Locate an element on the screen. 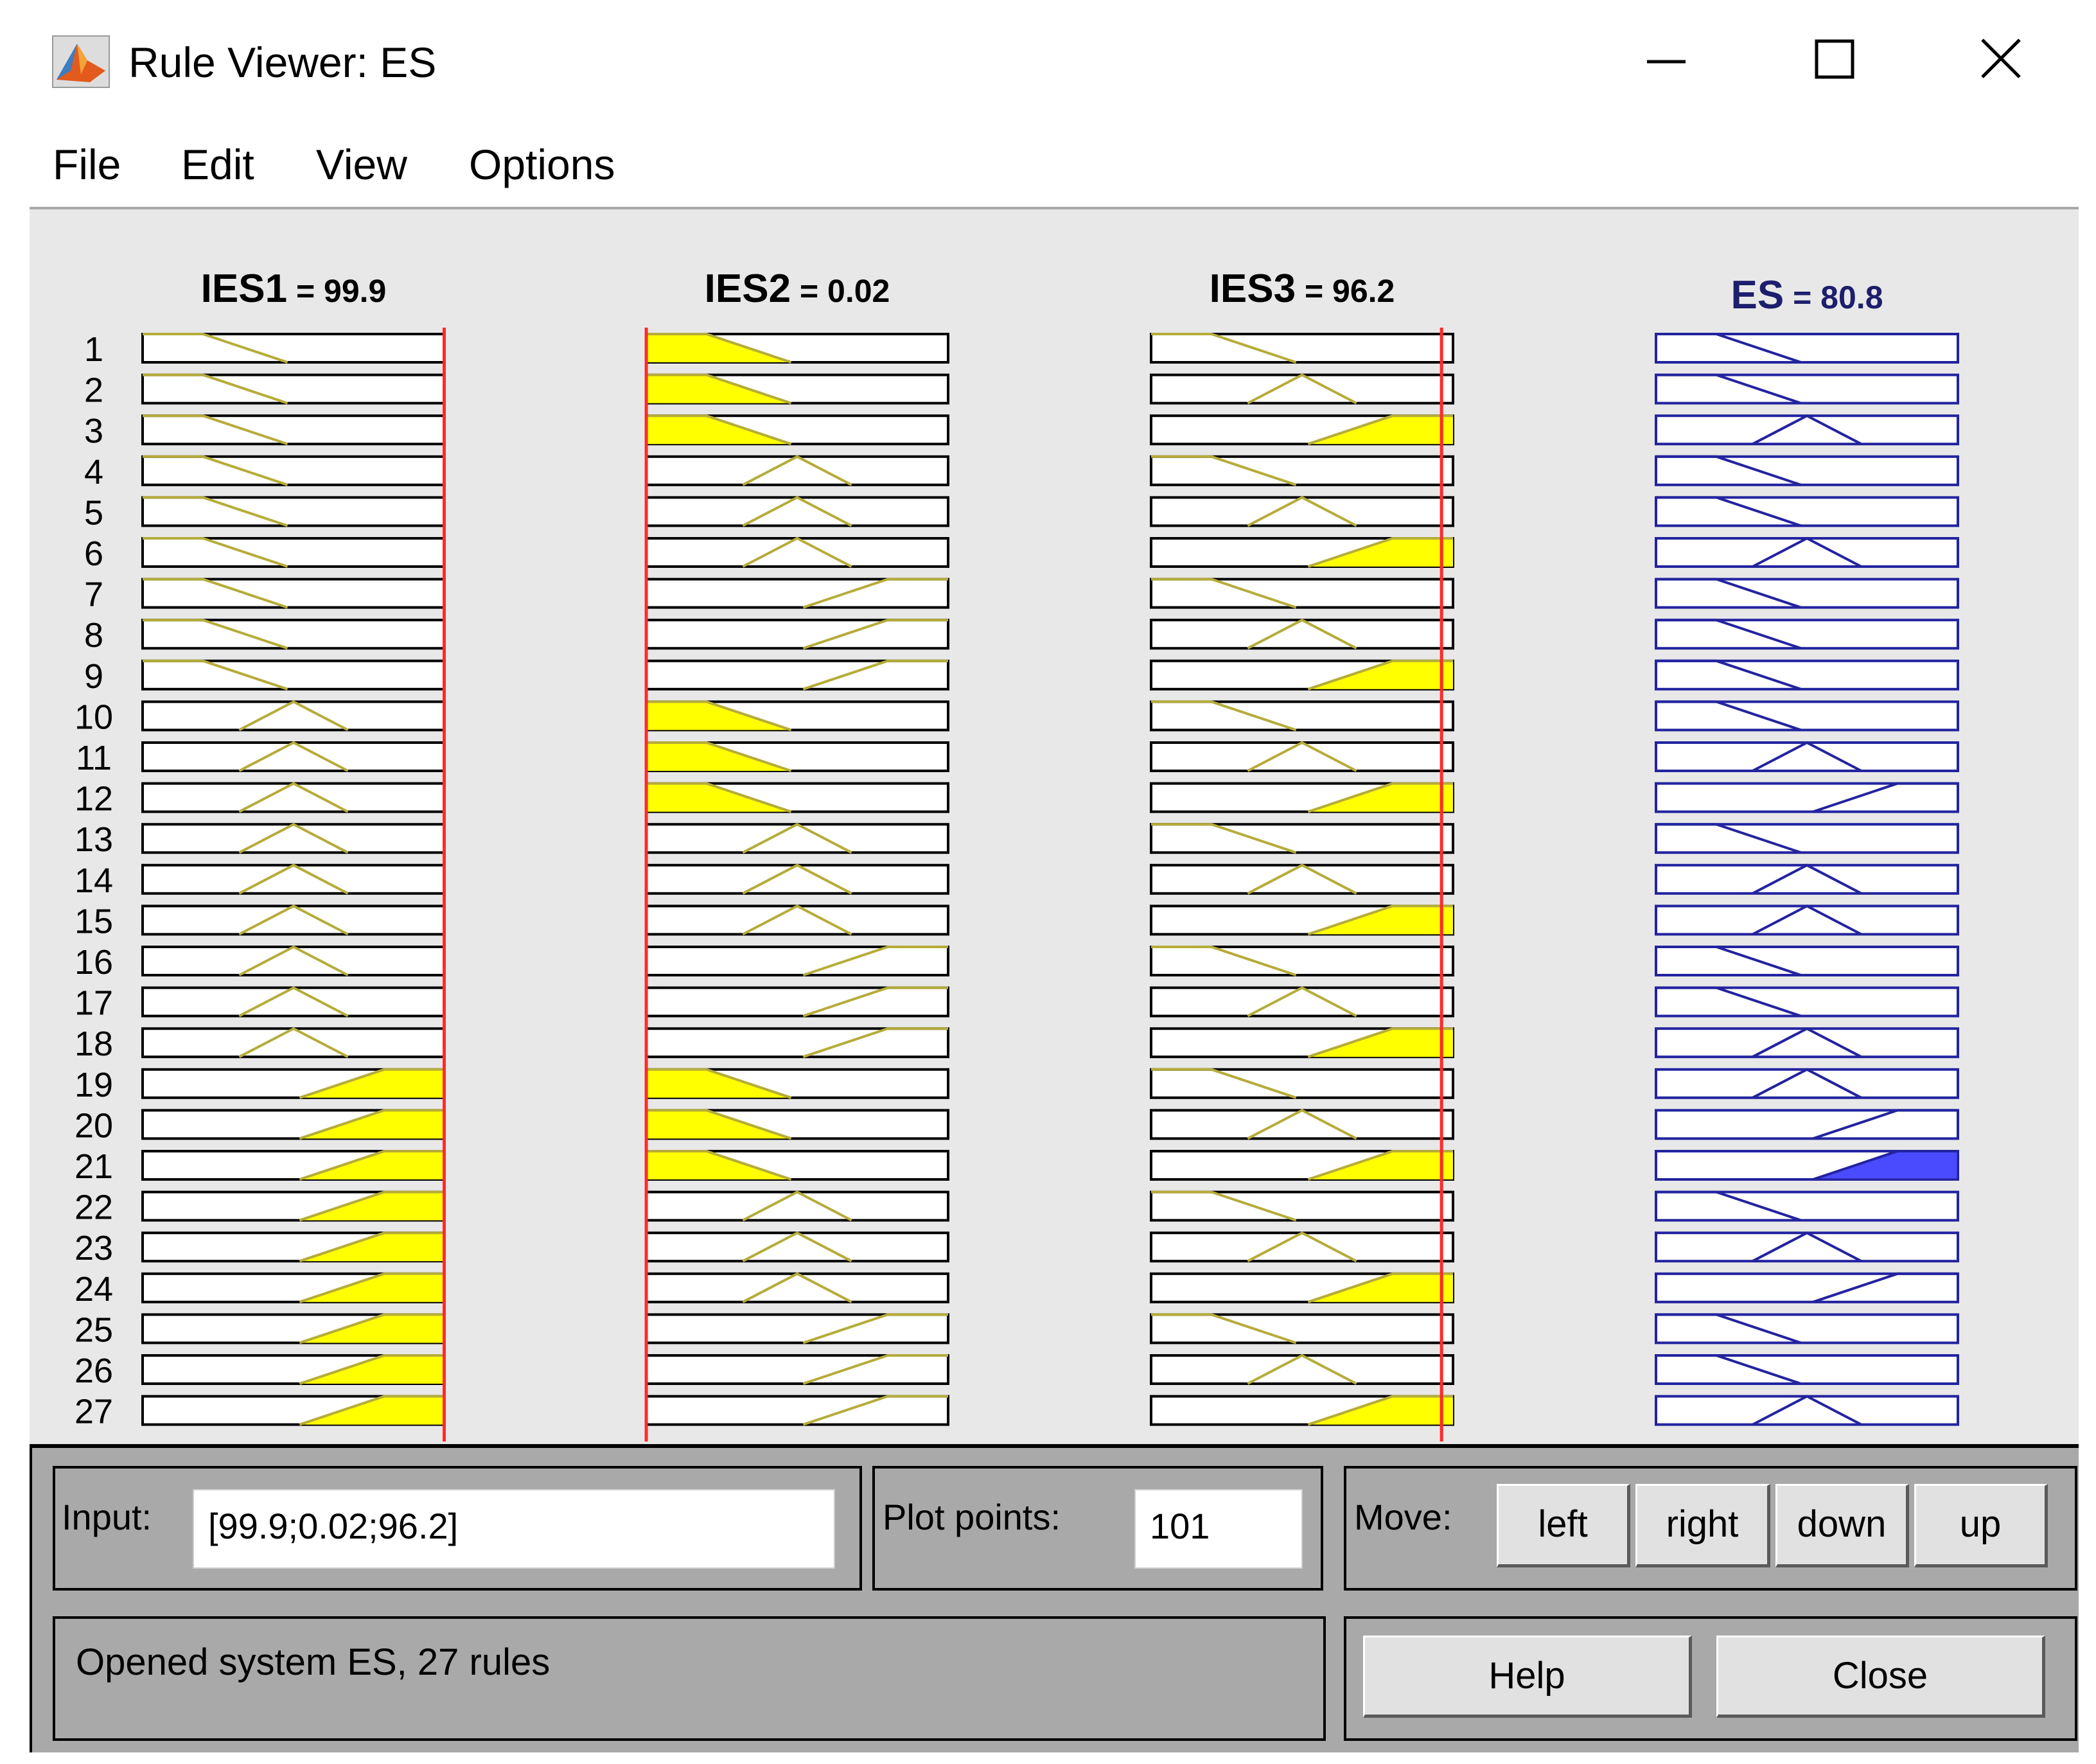 This screenshot has height=1764, width=2096. move-left-button: left is located at coordinates (1563, 1525).